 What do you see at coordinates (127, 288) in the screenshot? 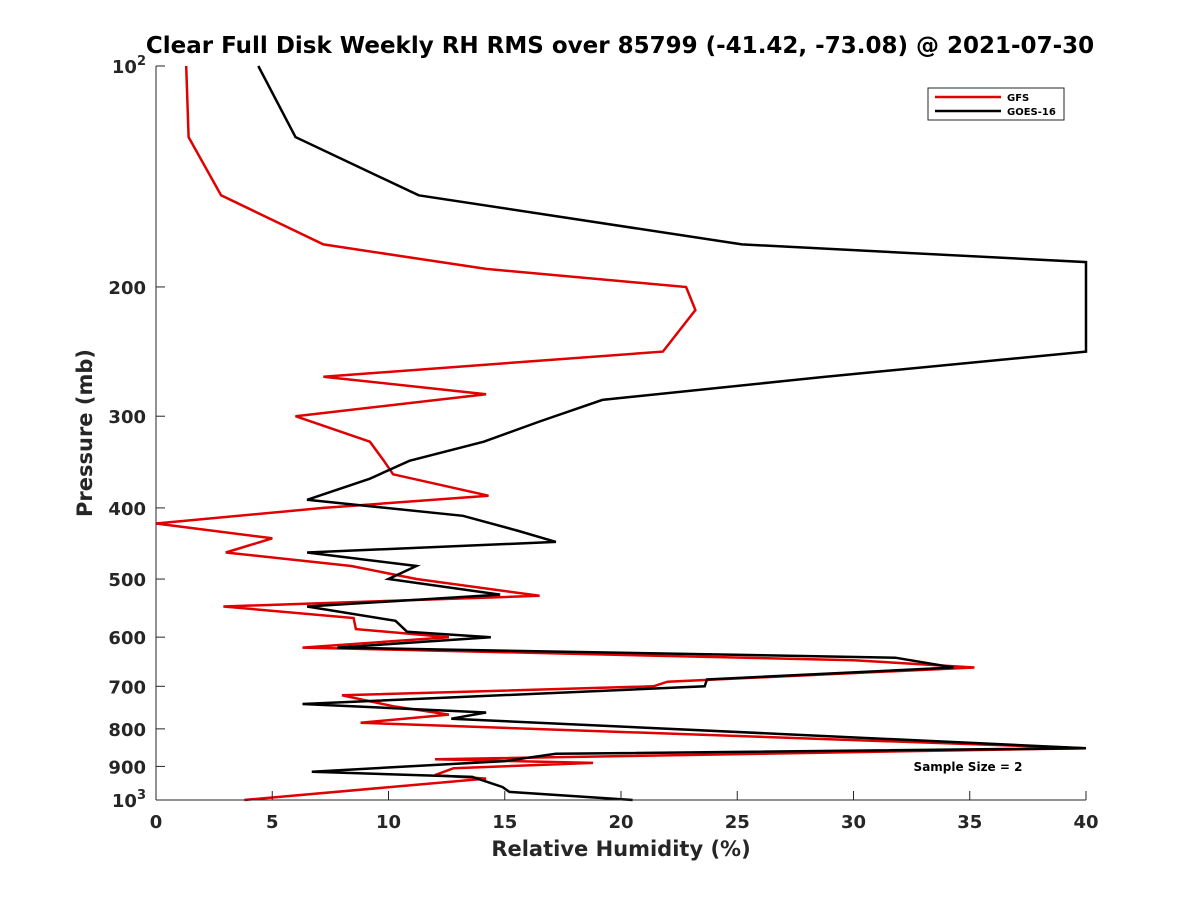
I see `y-tick-label: 200` at bounding box center [127, 288].